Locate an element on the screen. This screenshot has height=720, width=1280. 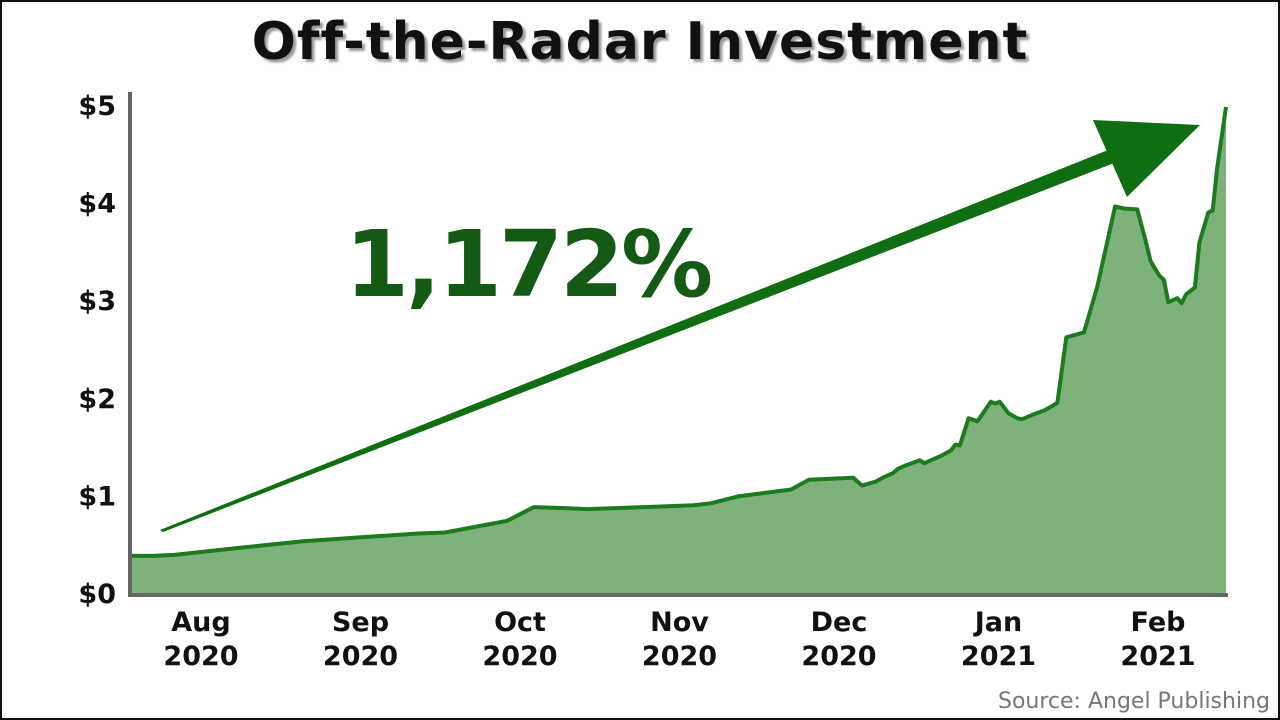
x-tick-label: Nov is located at coordinates (679, 622).